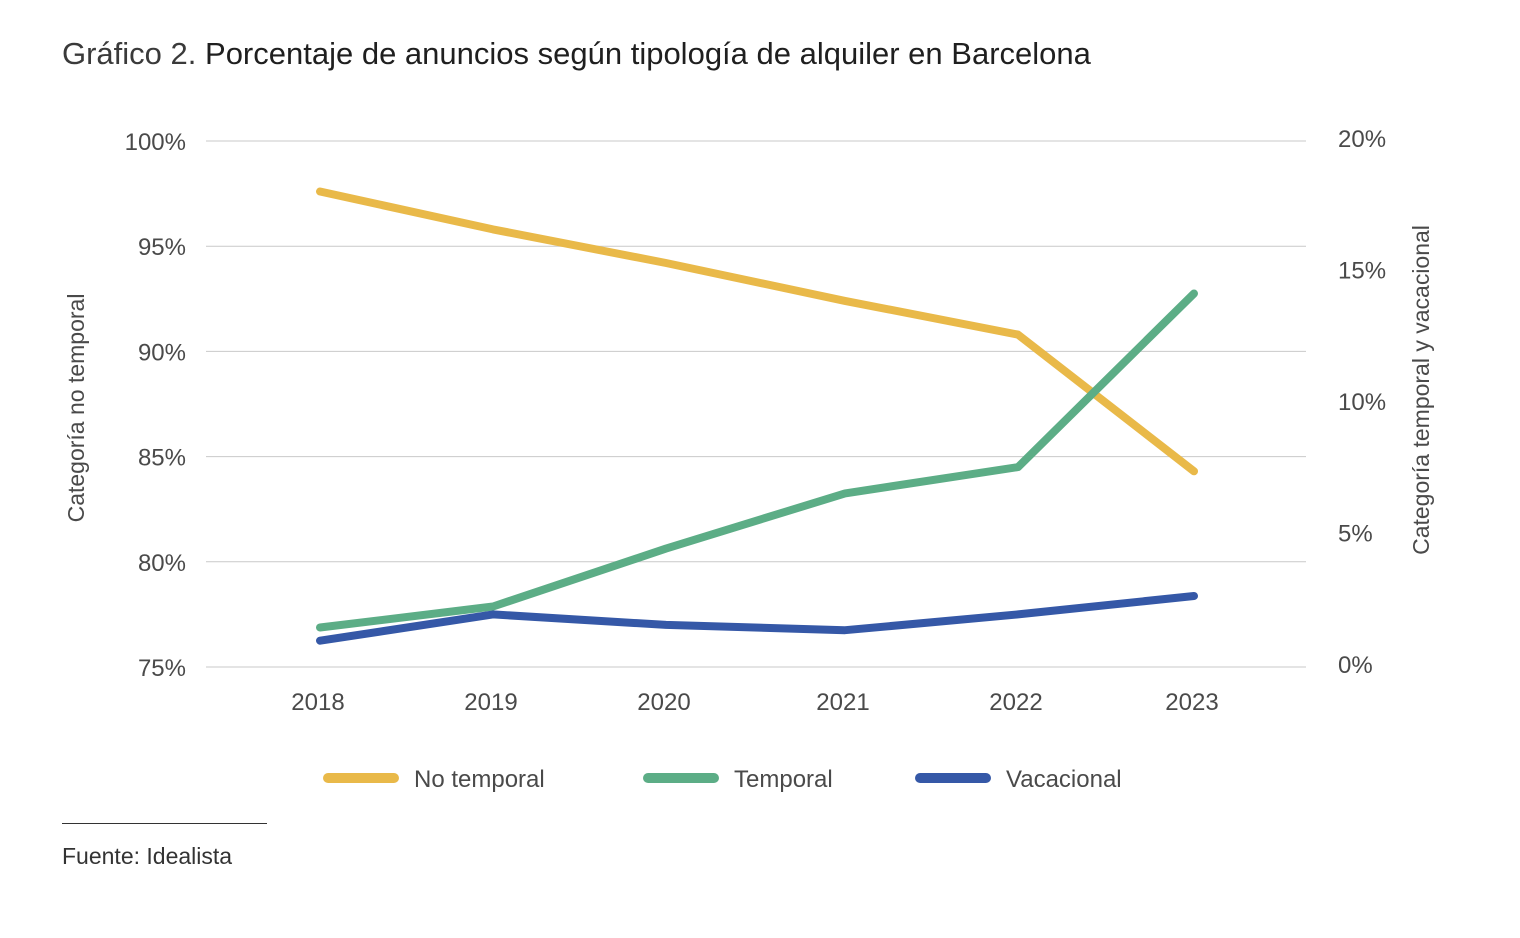 This screenshot has height=938, width=1520. I want to click on left-tick-label: 75%, so click(162, 668).